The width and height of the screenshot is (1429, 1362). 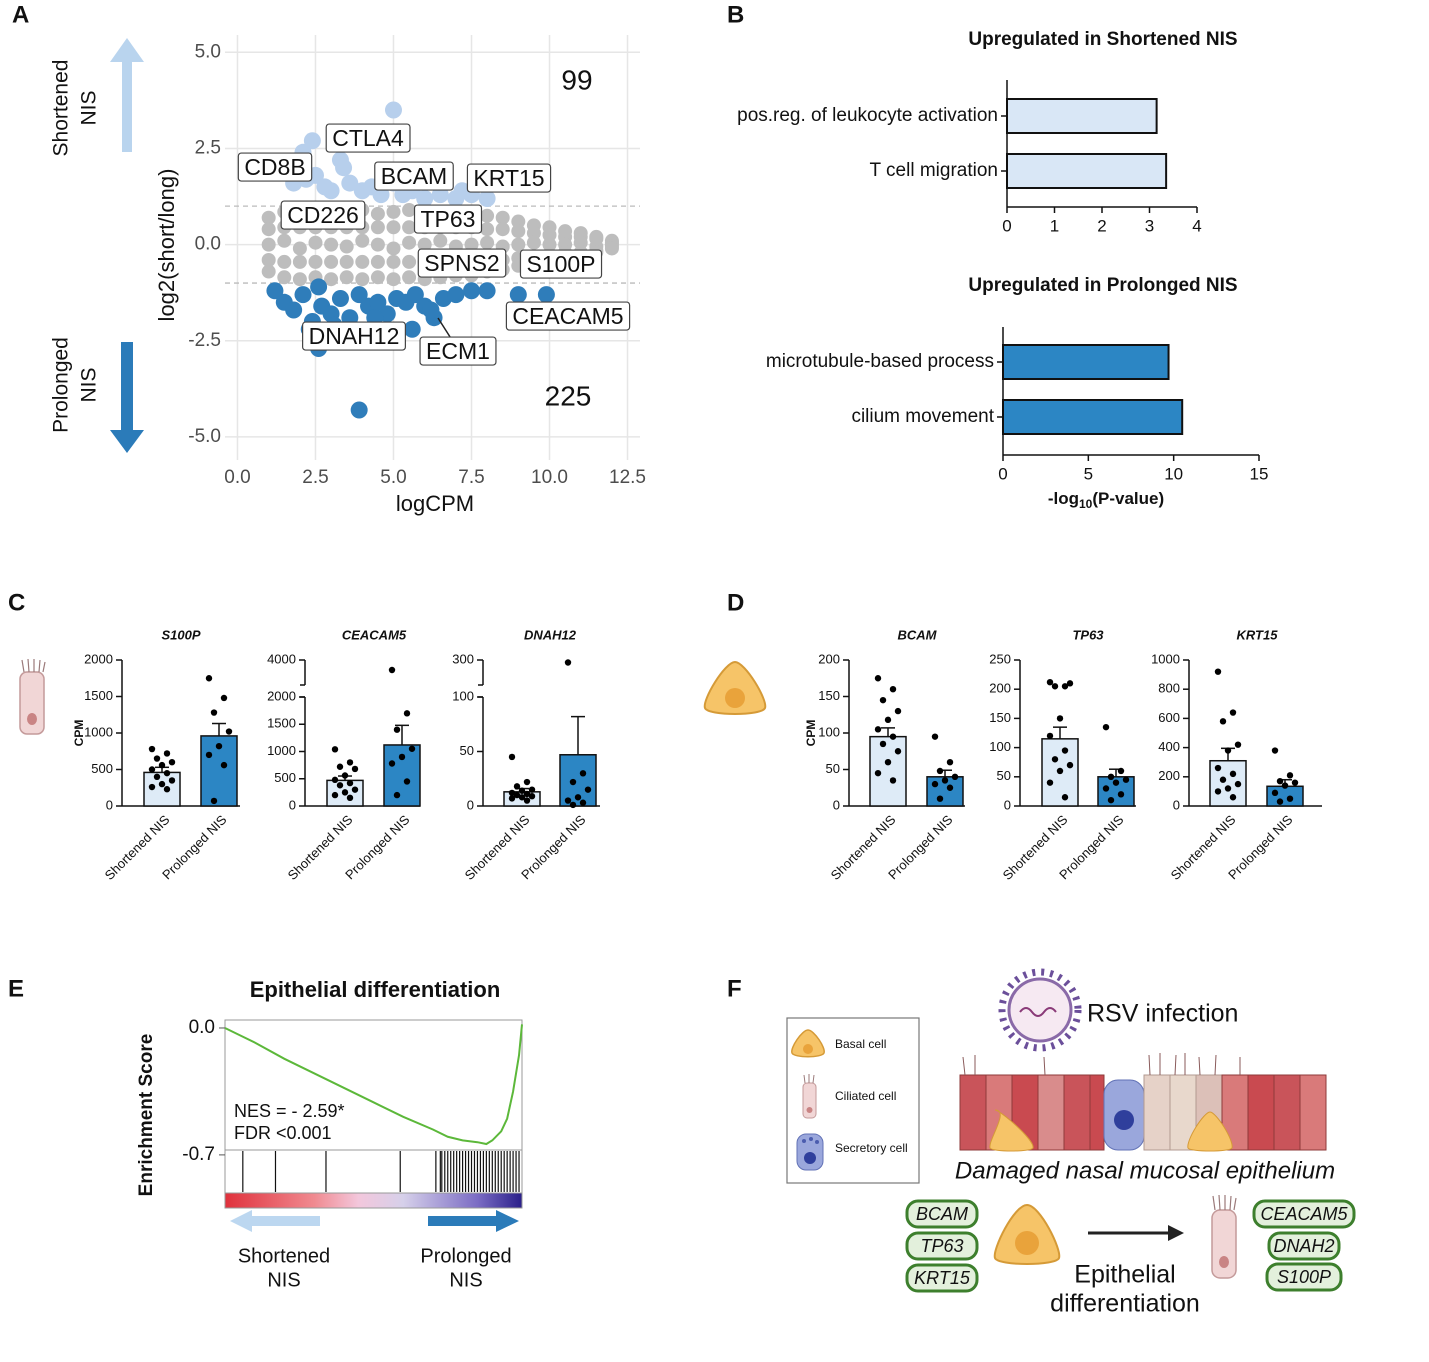 What do you see at coordinates (1149, 225) in the screenshot?
I see `x-tick-label: 3` at bounding box center [1149, 225].